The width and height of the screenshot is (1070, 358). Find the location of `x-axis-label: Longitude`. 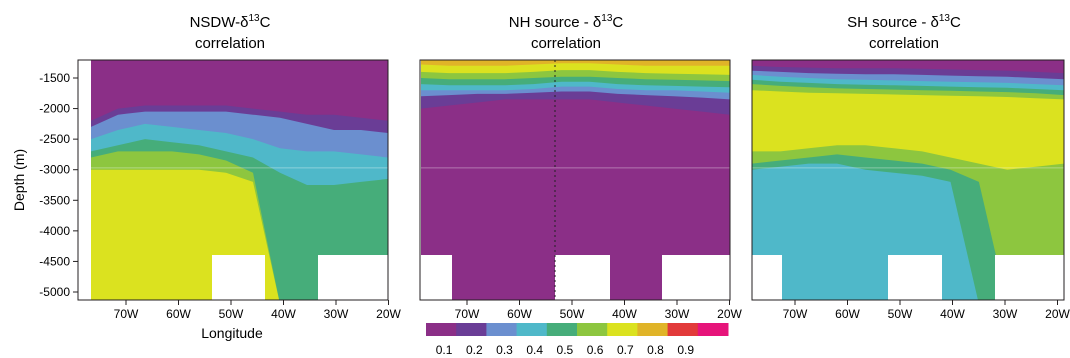

x-axis-label: Longitude is located at coordinates (232, 333).